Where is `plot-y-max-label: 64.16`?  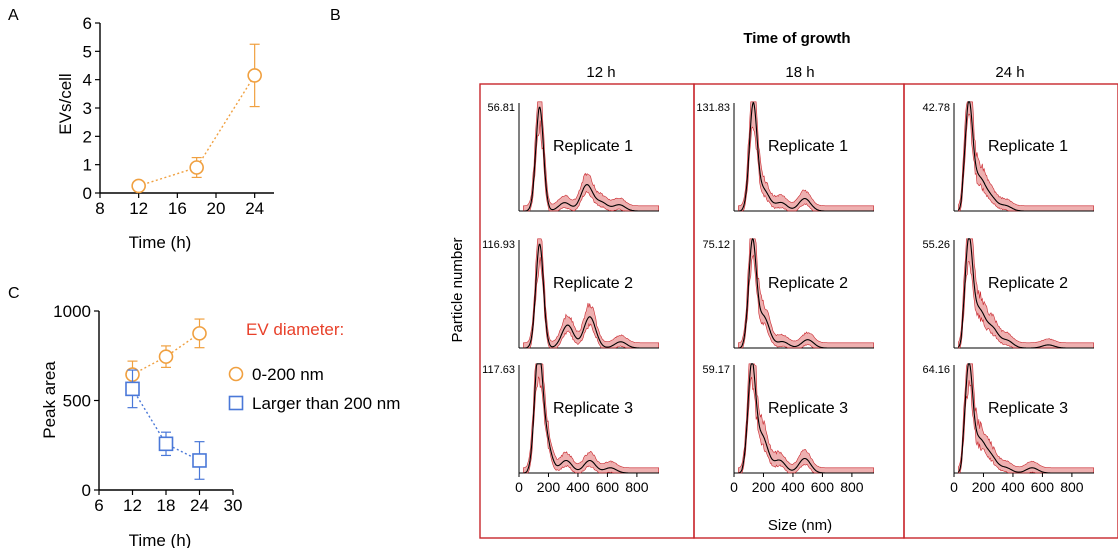 plot-y-max-label: 64.16 is located at coordinates (936, 370).